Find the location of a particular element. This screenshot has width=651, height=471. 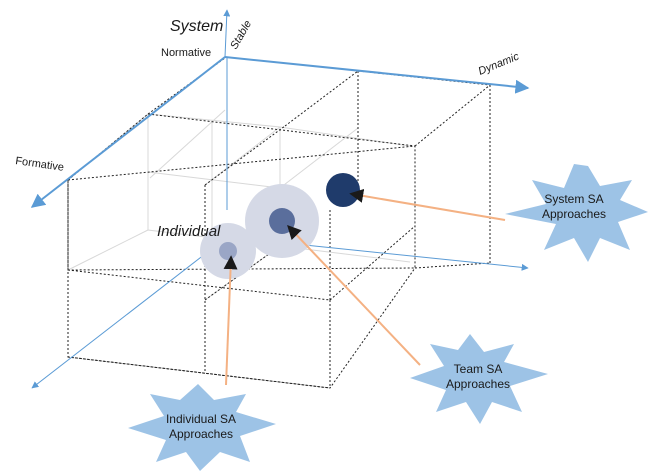

team-callout-line1: Team SA is located at coordinates (478, 369).